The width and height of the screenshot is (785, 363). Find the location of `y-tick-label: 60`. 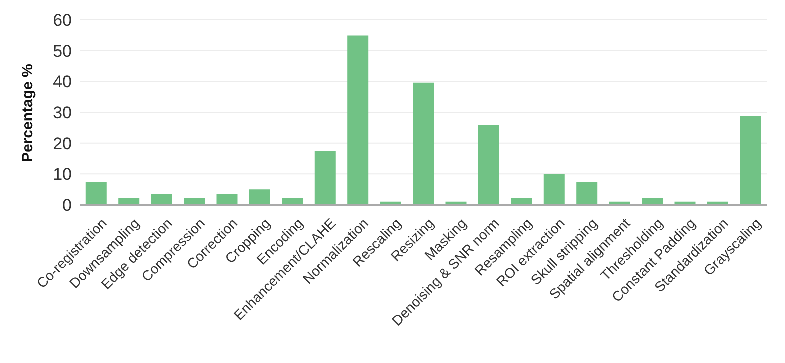

y-tick-label: 60 is located at coordinates (62, 20).